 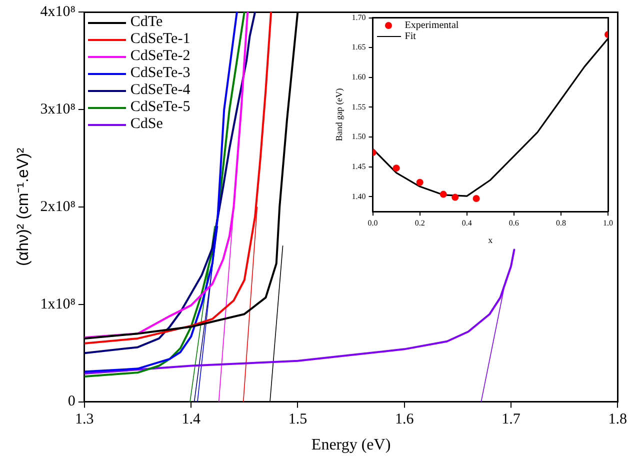 What do you see at coordinates (359, 17) in the screenshot?
I see `y-tick-label: 1.70` at bounding box center [359, 17].